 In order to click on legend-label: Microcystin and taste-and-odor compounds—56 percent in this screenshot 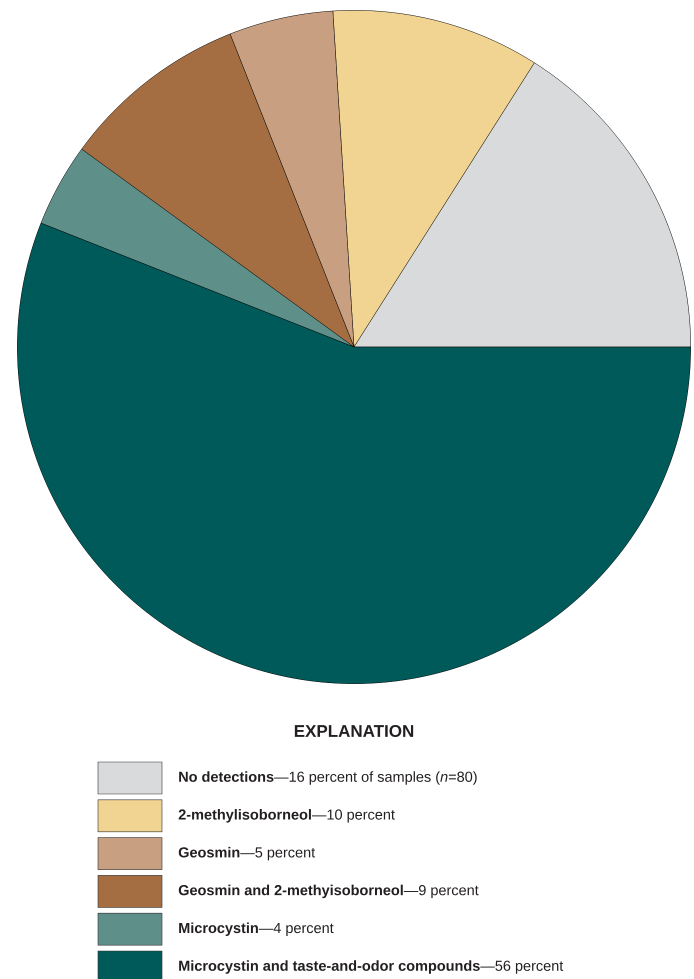, I will do `click(371, 967)`.